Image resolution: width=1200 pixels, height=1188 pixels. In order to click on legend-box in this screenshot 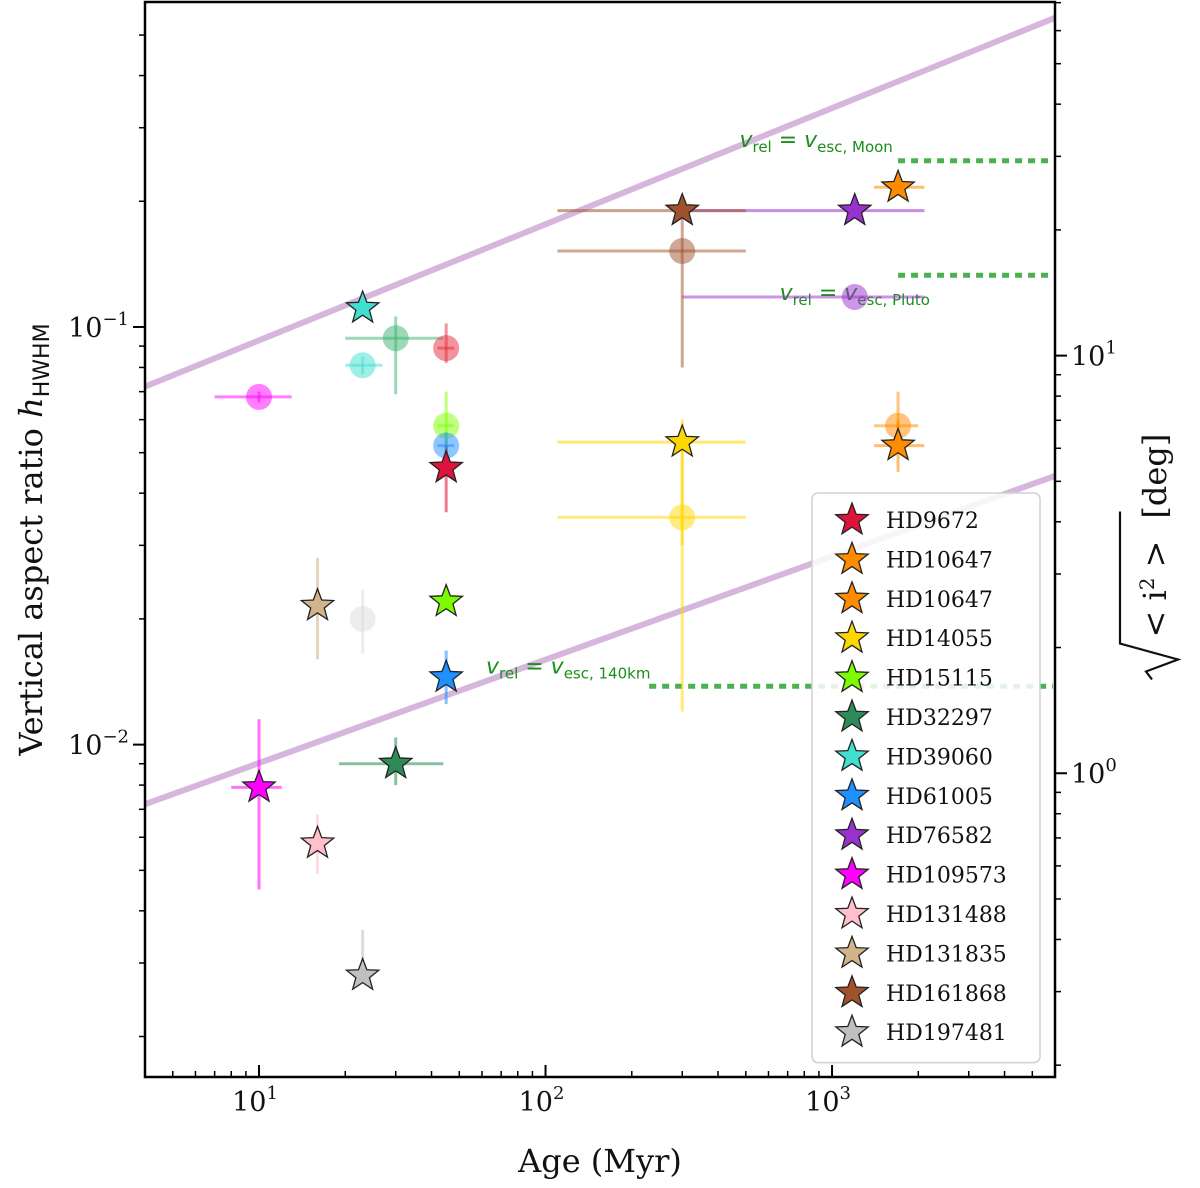, I will do `click(926, 778)`.